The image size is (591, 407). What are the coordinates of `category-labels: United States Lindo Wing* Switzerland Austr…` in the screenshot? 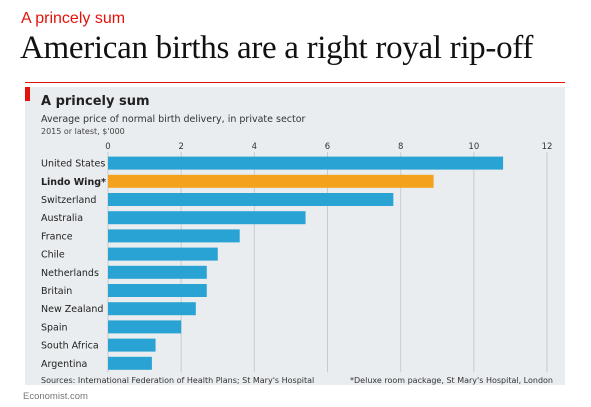 It's located at (73, 264).